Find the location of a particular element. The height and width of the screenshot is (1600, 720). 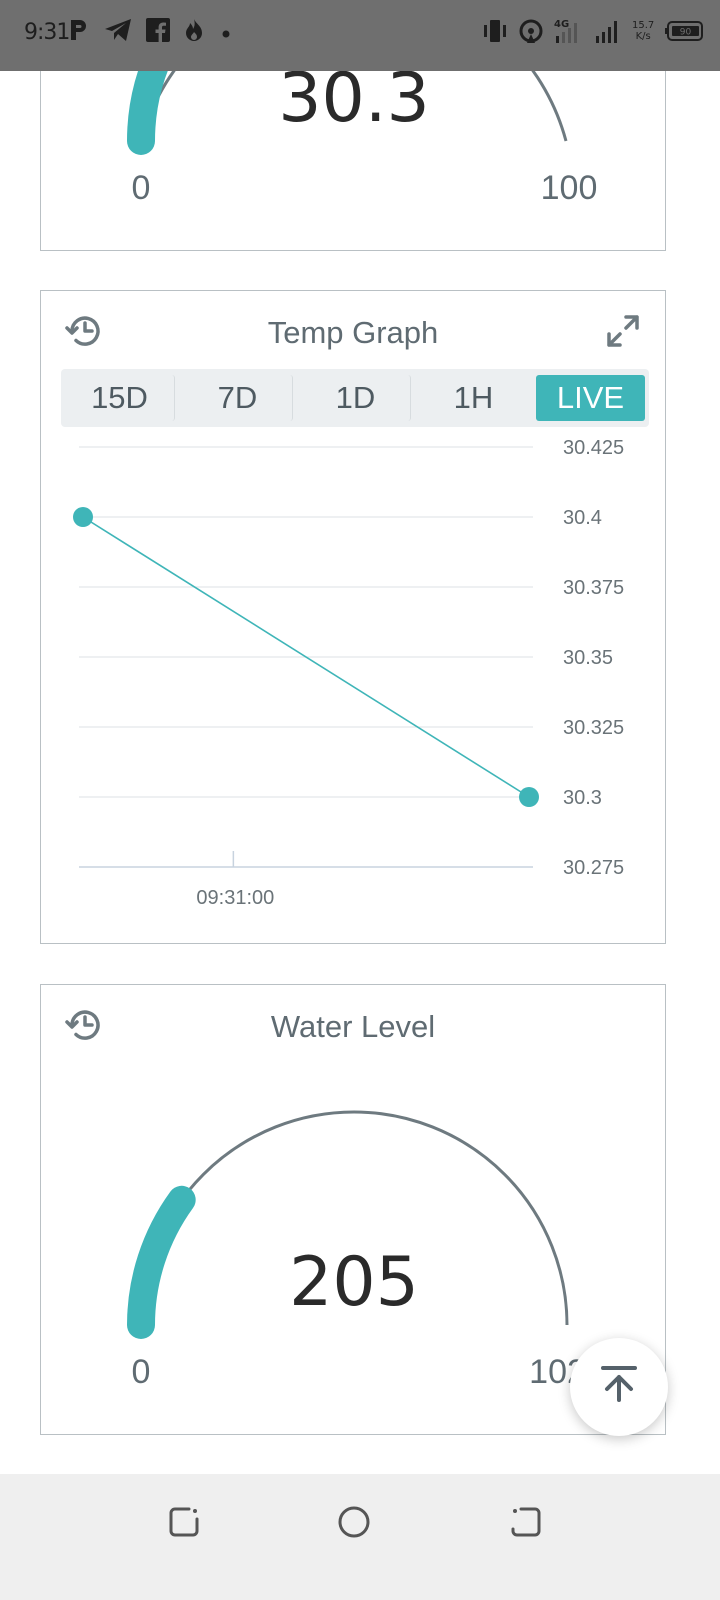

flame-icon is located at coordinates (194, 30).